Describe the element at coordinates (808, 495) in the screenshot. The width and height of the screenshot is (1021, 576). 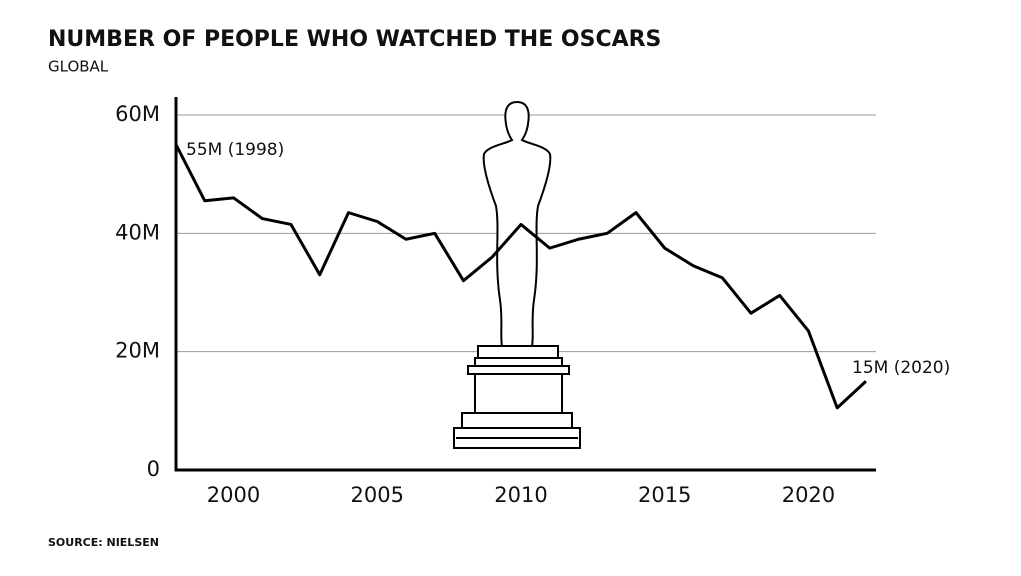
I see `x-tick-label: 2020` at that location.